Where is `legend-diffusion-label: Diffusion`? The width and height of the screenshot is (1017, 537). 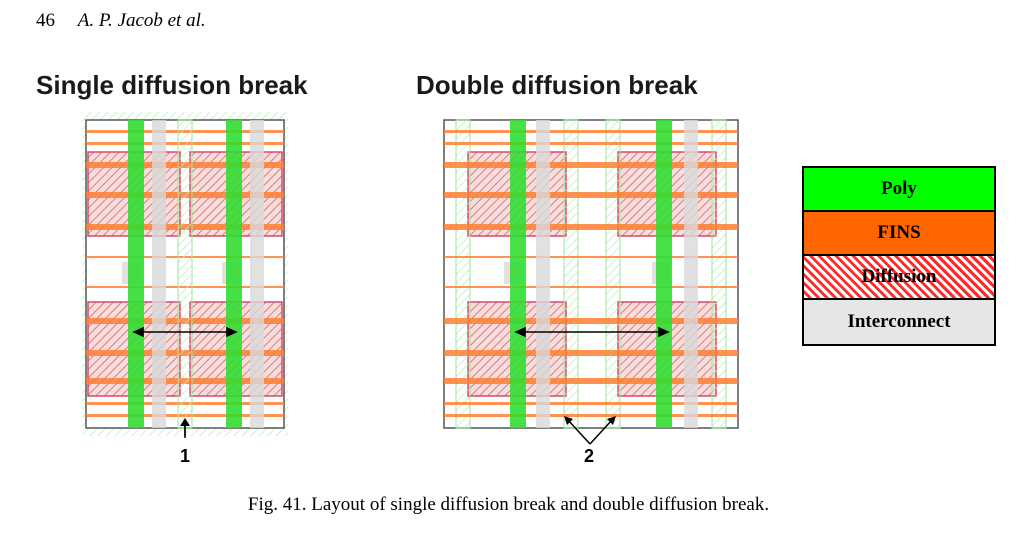
legend-diffusion-label: Diffusion is located at coordinates (899, 276).